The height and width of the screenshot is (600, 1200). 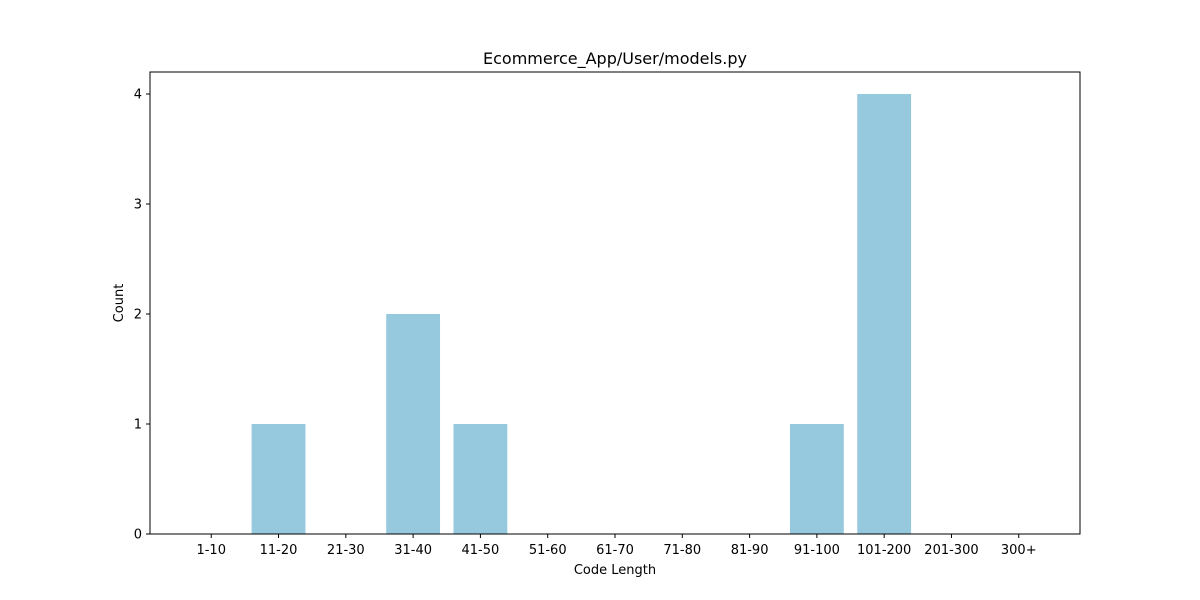 What do you see at coordinates (884, 550) in the screenshot?
I see `x-tick-label: 101-200` at bounding box center [884, 550].